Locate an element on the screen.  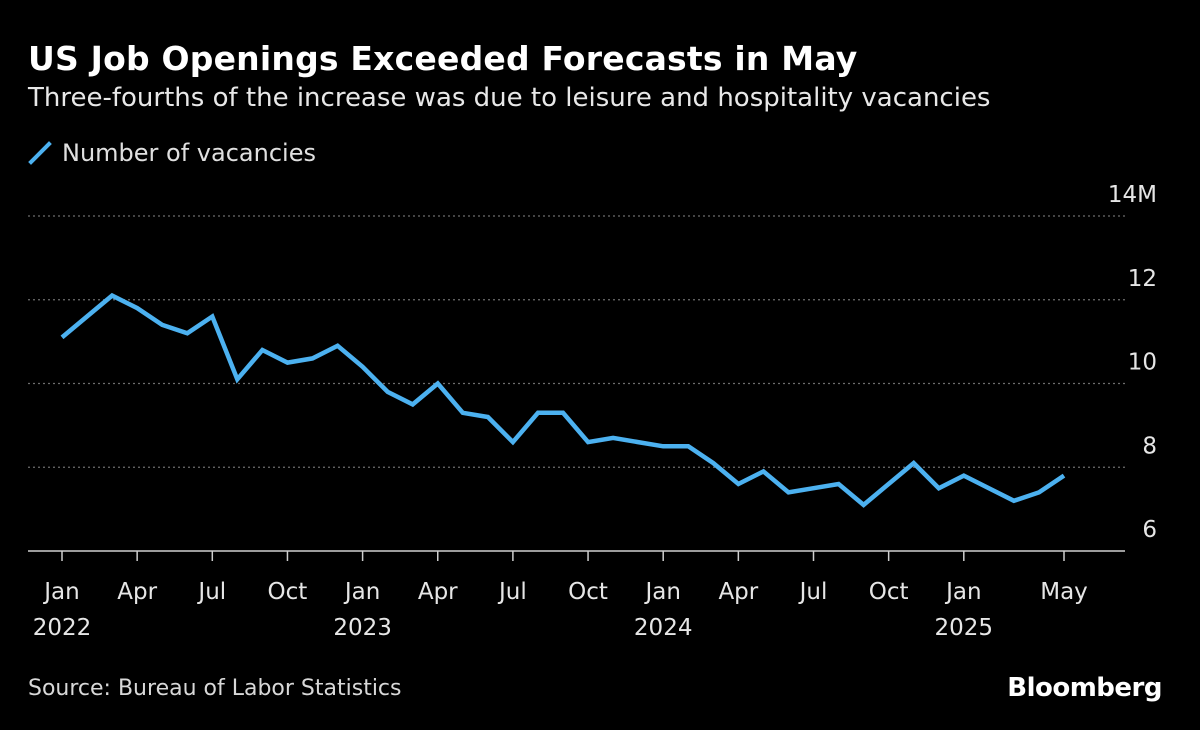
x-tick-label-0: Jan is located at coordinates (60, 592).